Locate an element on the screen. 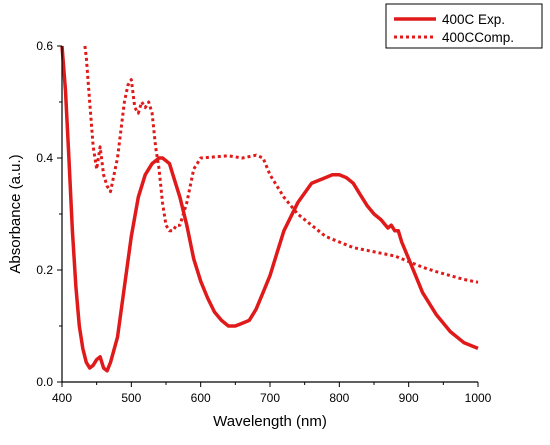  x-tick-label: 800 is located at coordinates (339, 398).